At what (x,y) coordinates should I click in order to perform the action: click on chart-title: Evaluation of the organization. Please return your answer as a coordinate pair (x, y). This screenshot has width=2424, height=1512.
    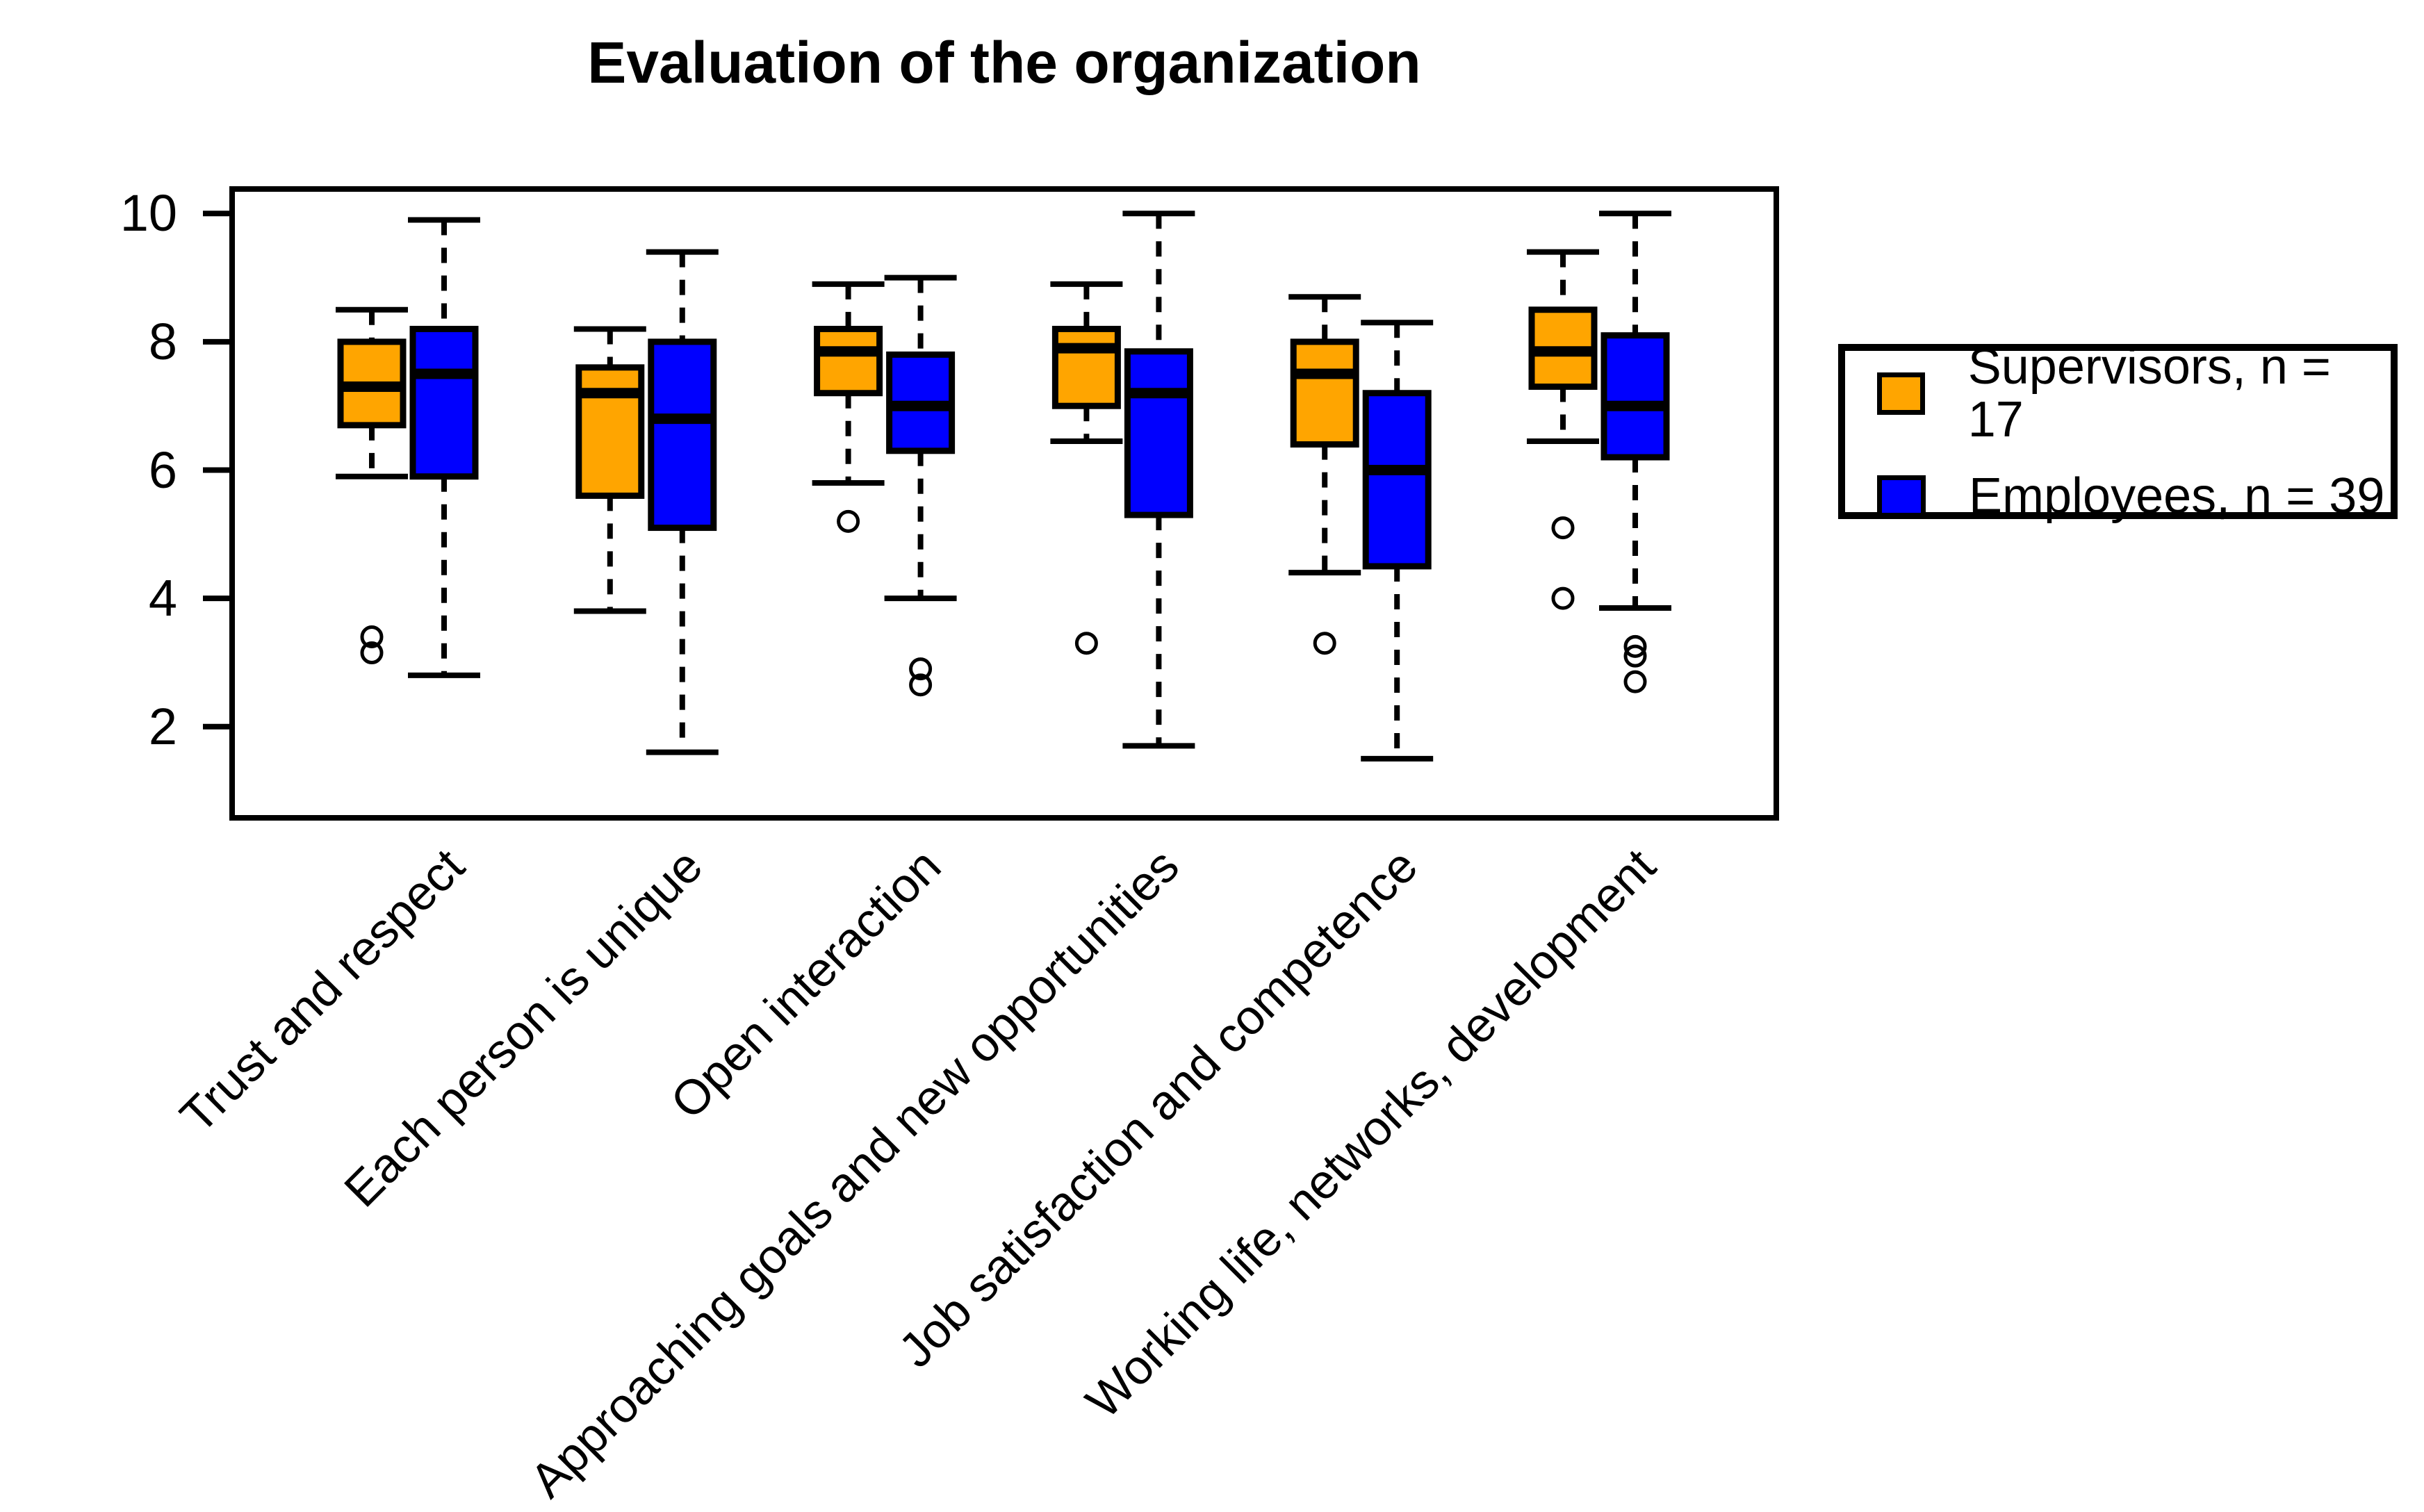
    Looking at the image, I should click on (1004, 62).